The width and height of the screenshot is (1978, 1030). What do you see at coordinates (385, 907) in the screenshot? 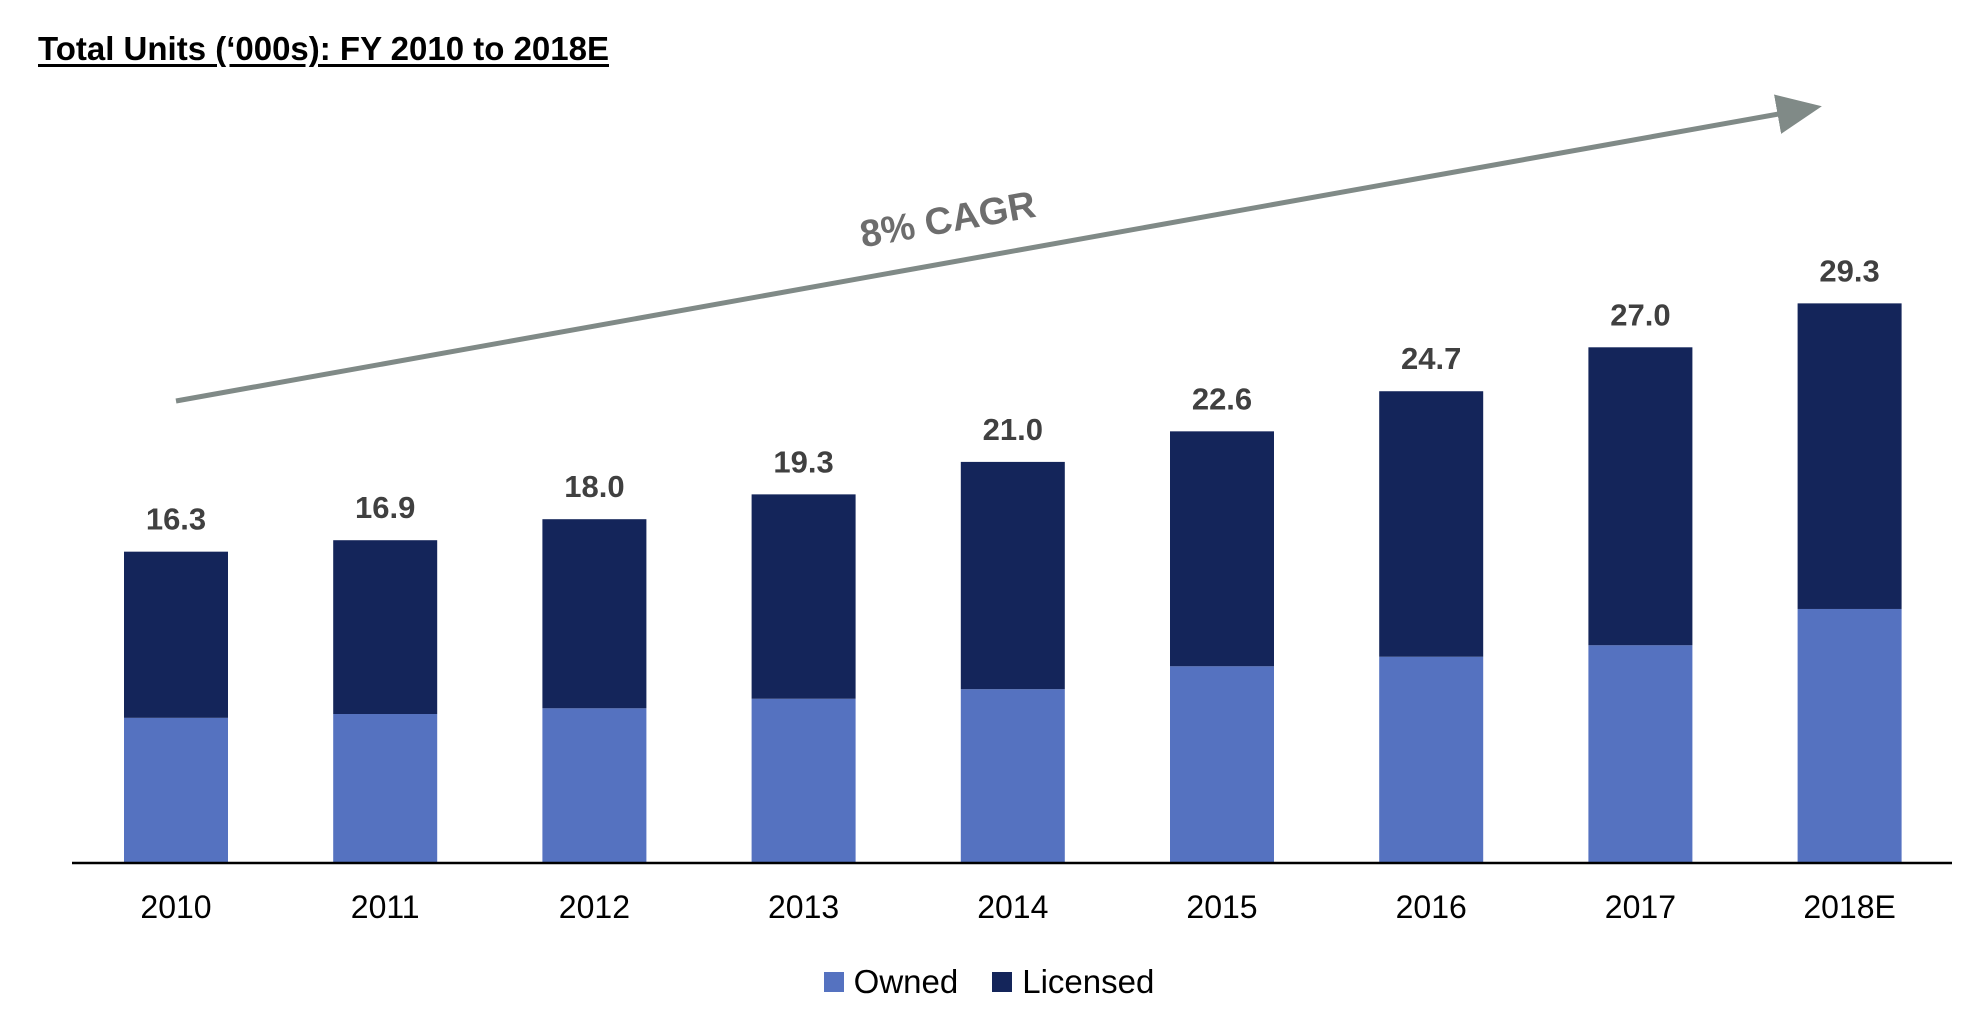
I see `x-tick-label-2011: 2011` at bounding box center [385, 907].